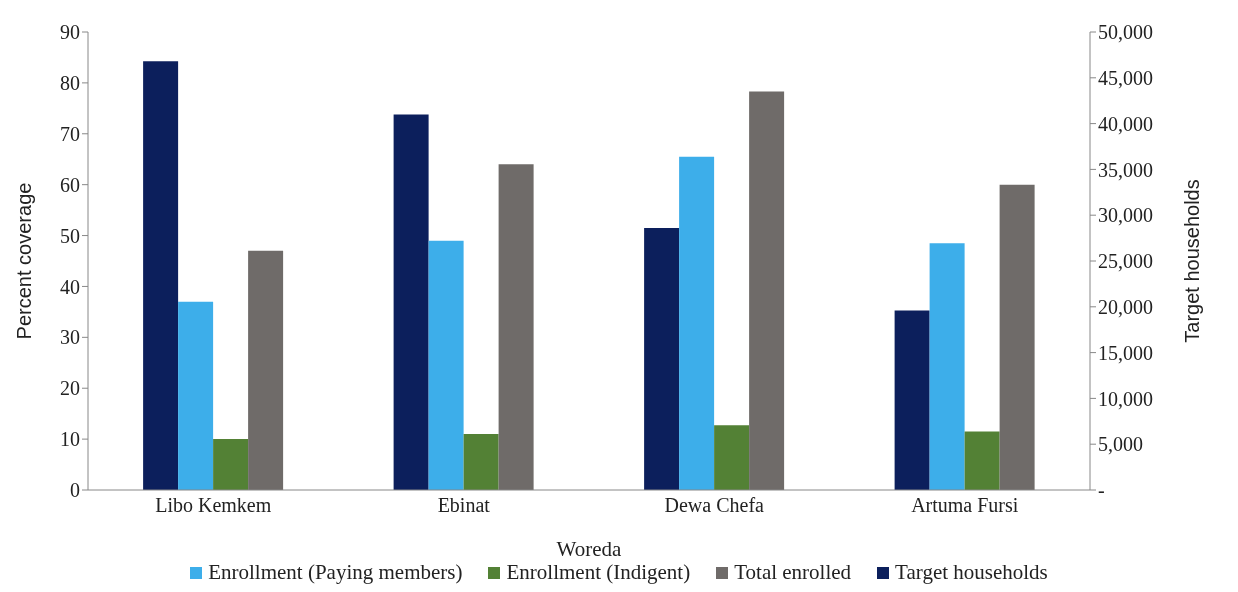 This screenshot has width=1238, height=592. What do you see at coordinates (464, 505) in the screenshot?
I see `x-tick-label: Ebinat` at bounding box center [464, 505].